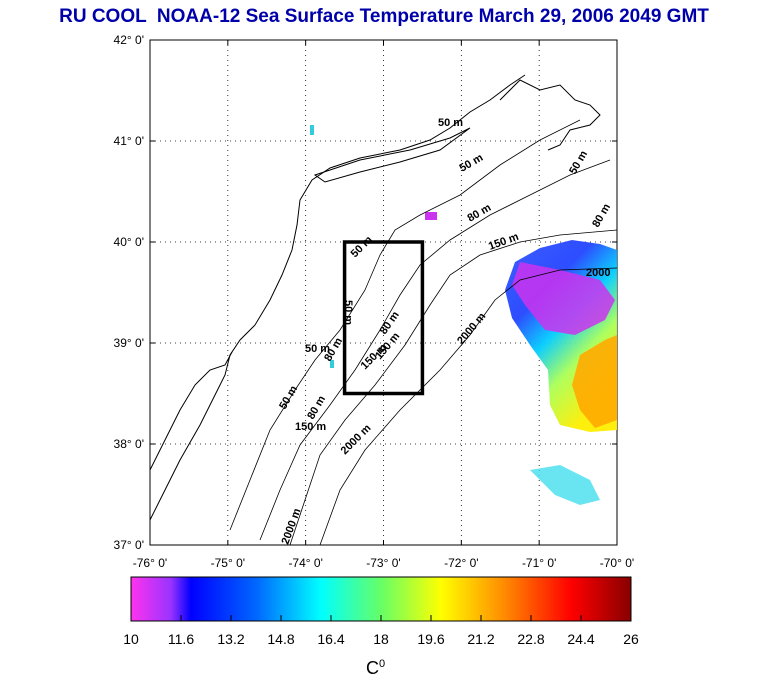 The height and width of the screenshot is (680, 768). I want to click on colorbar-tick-label: 22.8, so click(530, 639).